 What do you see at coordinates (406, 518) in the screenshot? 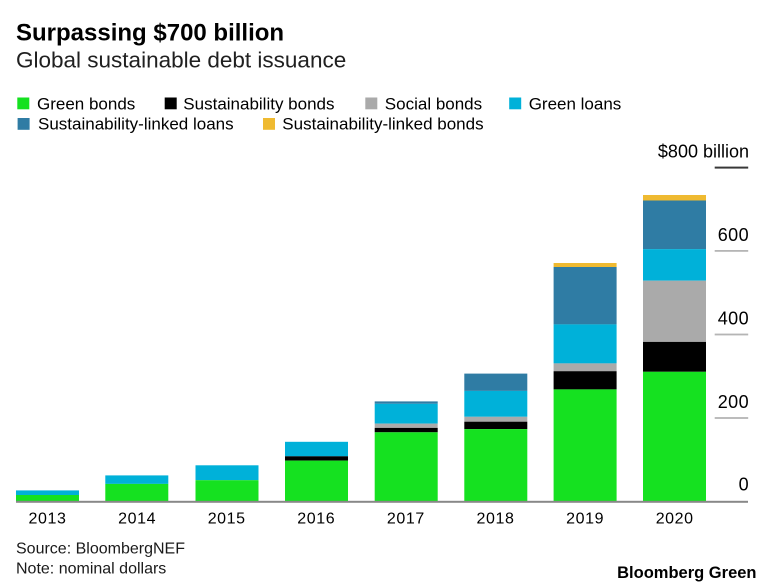
I see `svg-text: 2017` at bounding box center [406, 518].